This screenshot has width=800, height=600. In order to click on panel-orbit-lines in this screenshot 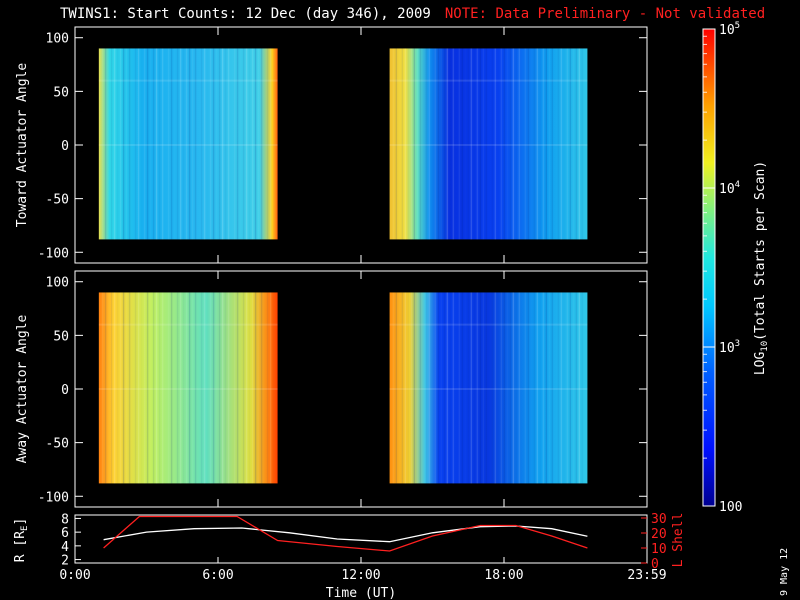, I will do `click(345, 533)`.